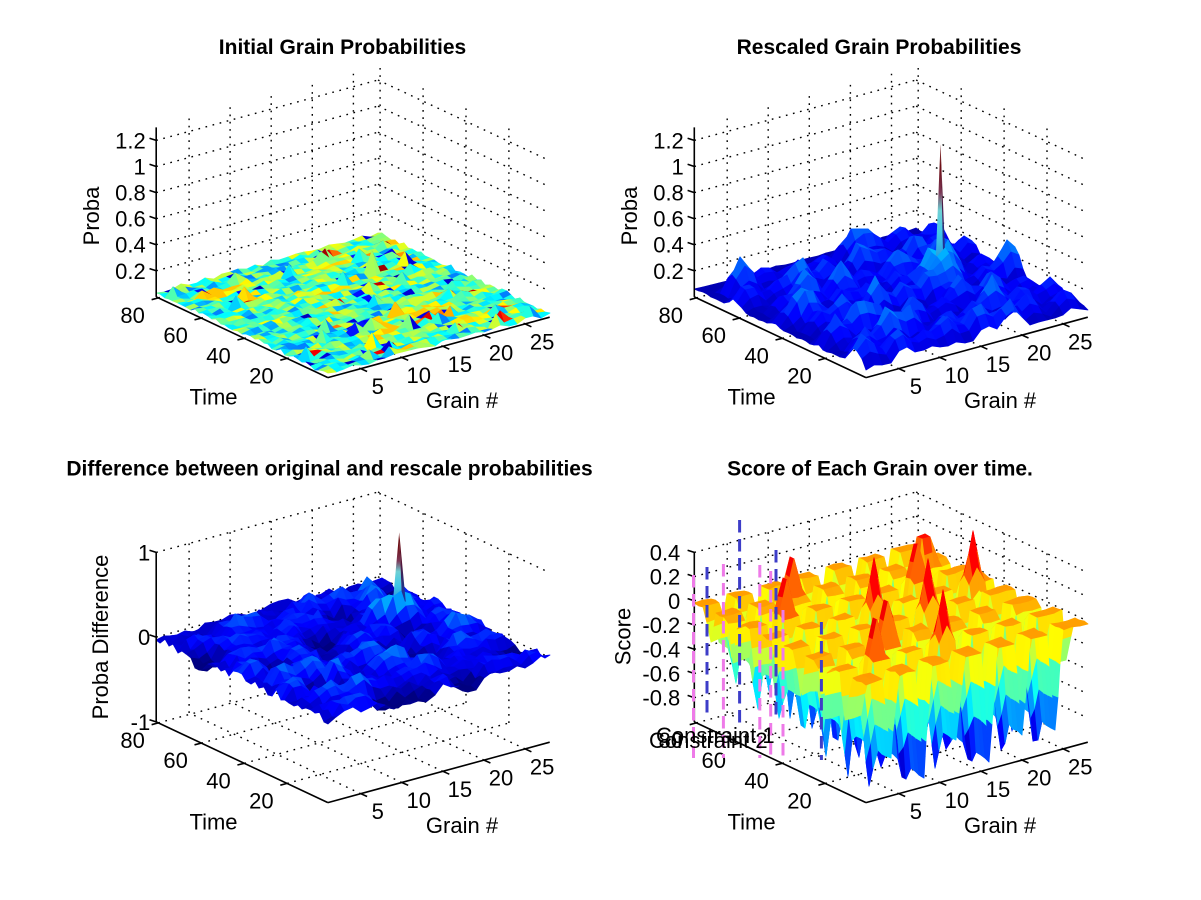 This screenshot has width=1201, height=900. Describe the element at coordinates (661, 649) in the screenshot. I see `svg-text: -0.4` at that location.